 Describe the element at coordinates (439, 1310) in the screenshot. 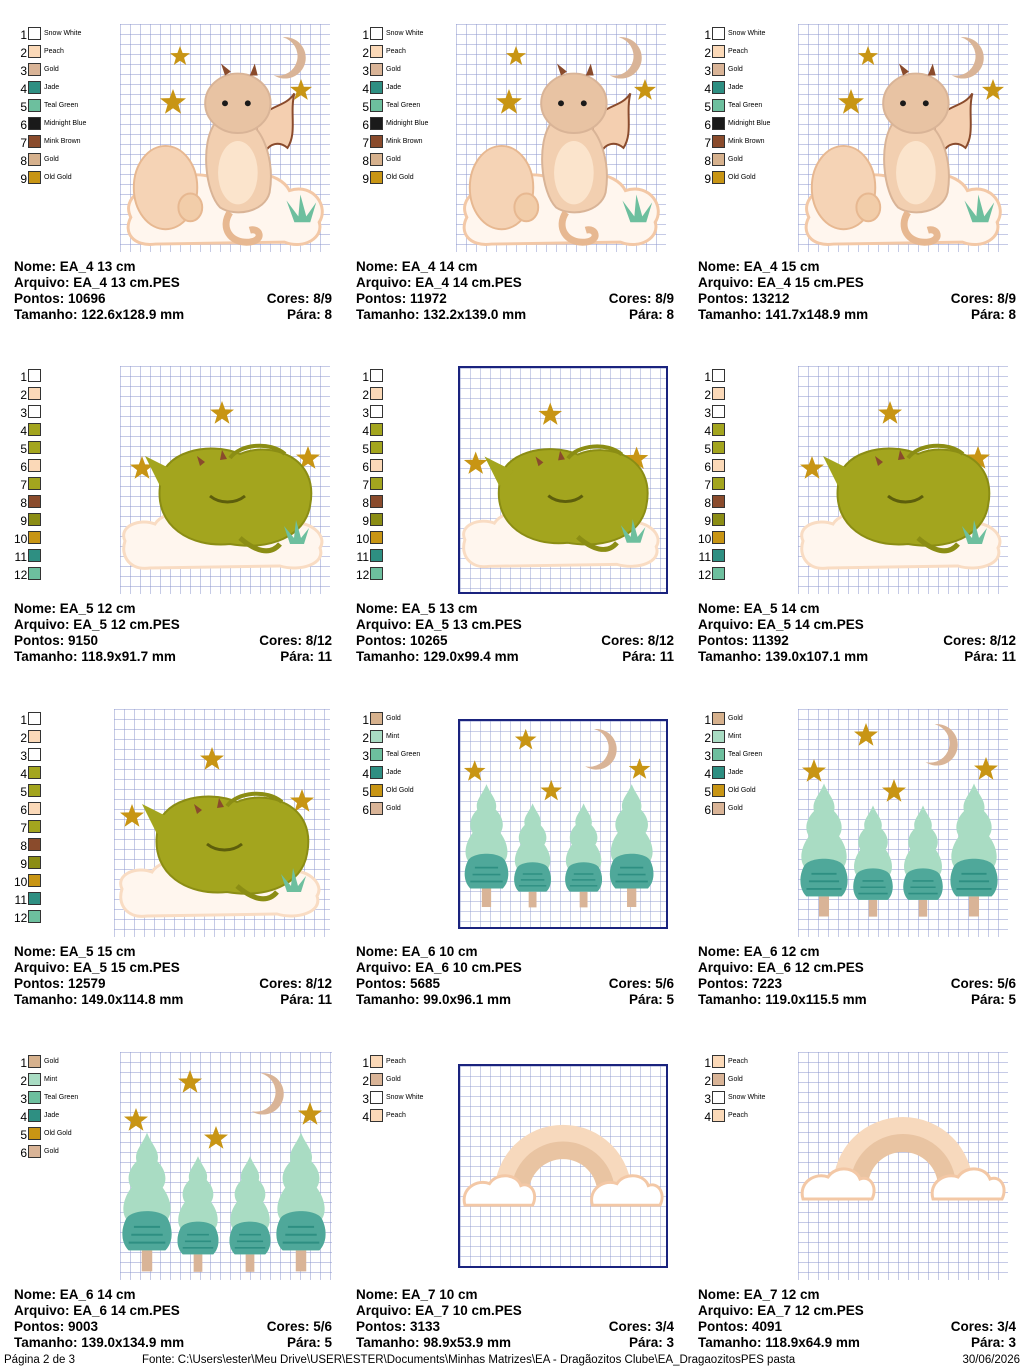

I see `design-file: Arquivo: EA_7 10 cm.PES` at that location.